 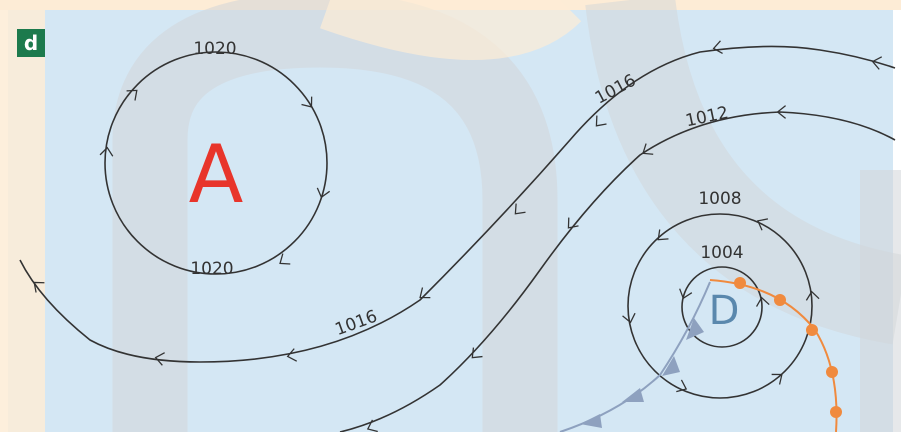 I want to click on isobar-label-1020-top: 1020, so click(x=214, y=49).